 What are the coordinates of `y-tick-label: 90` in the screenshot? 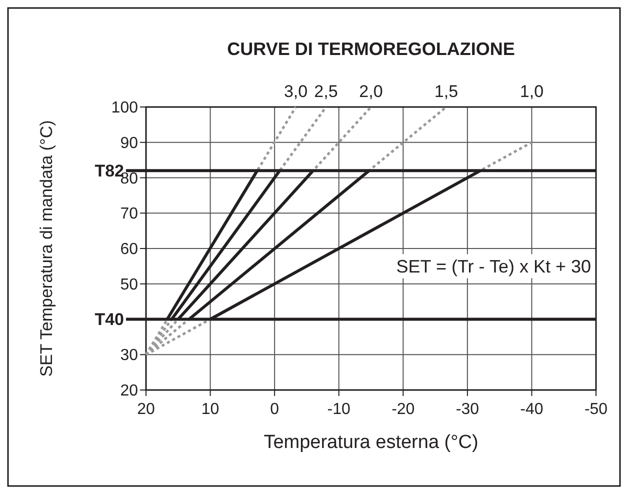 It's located at (129, 143).